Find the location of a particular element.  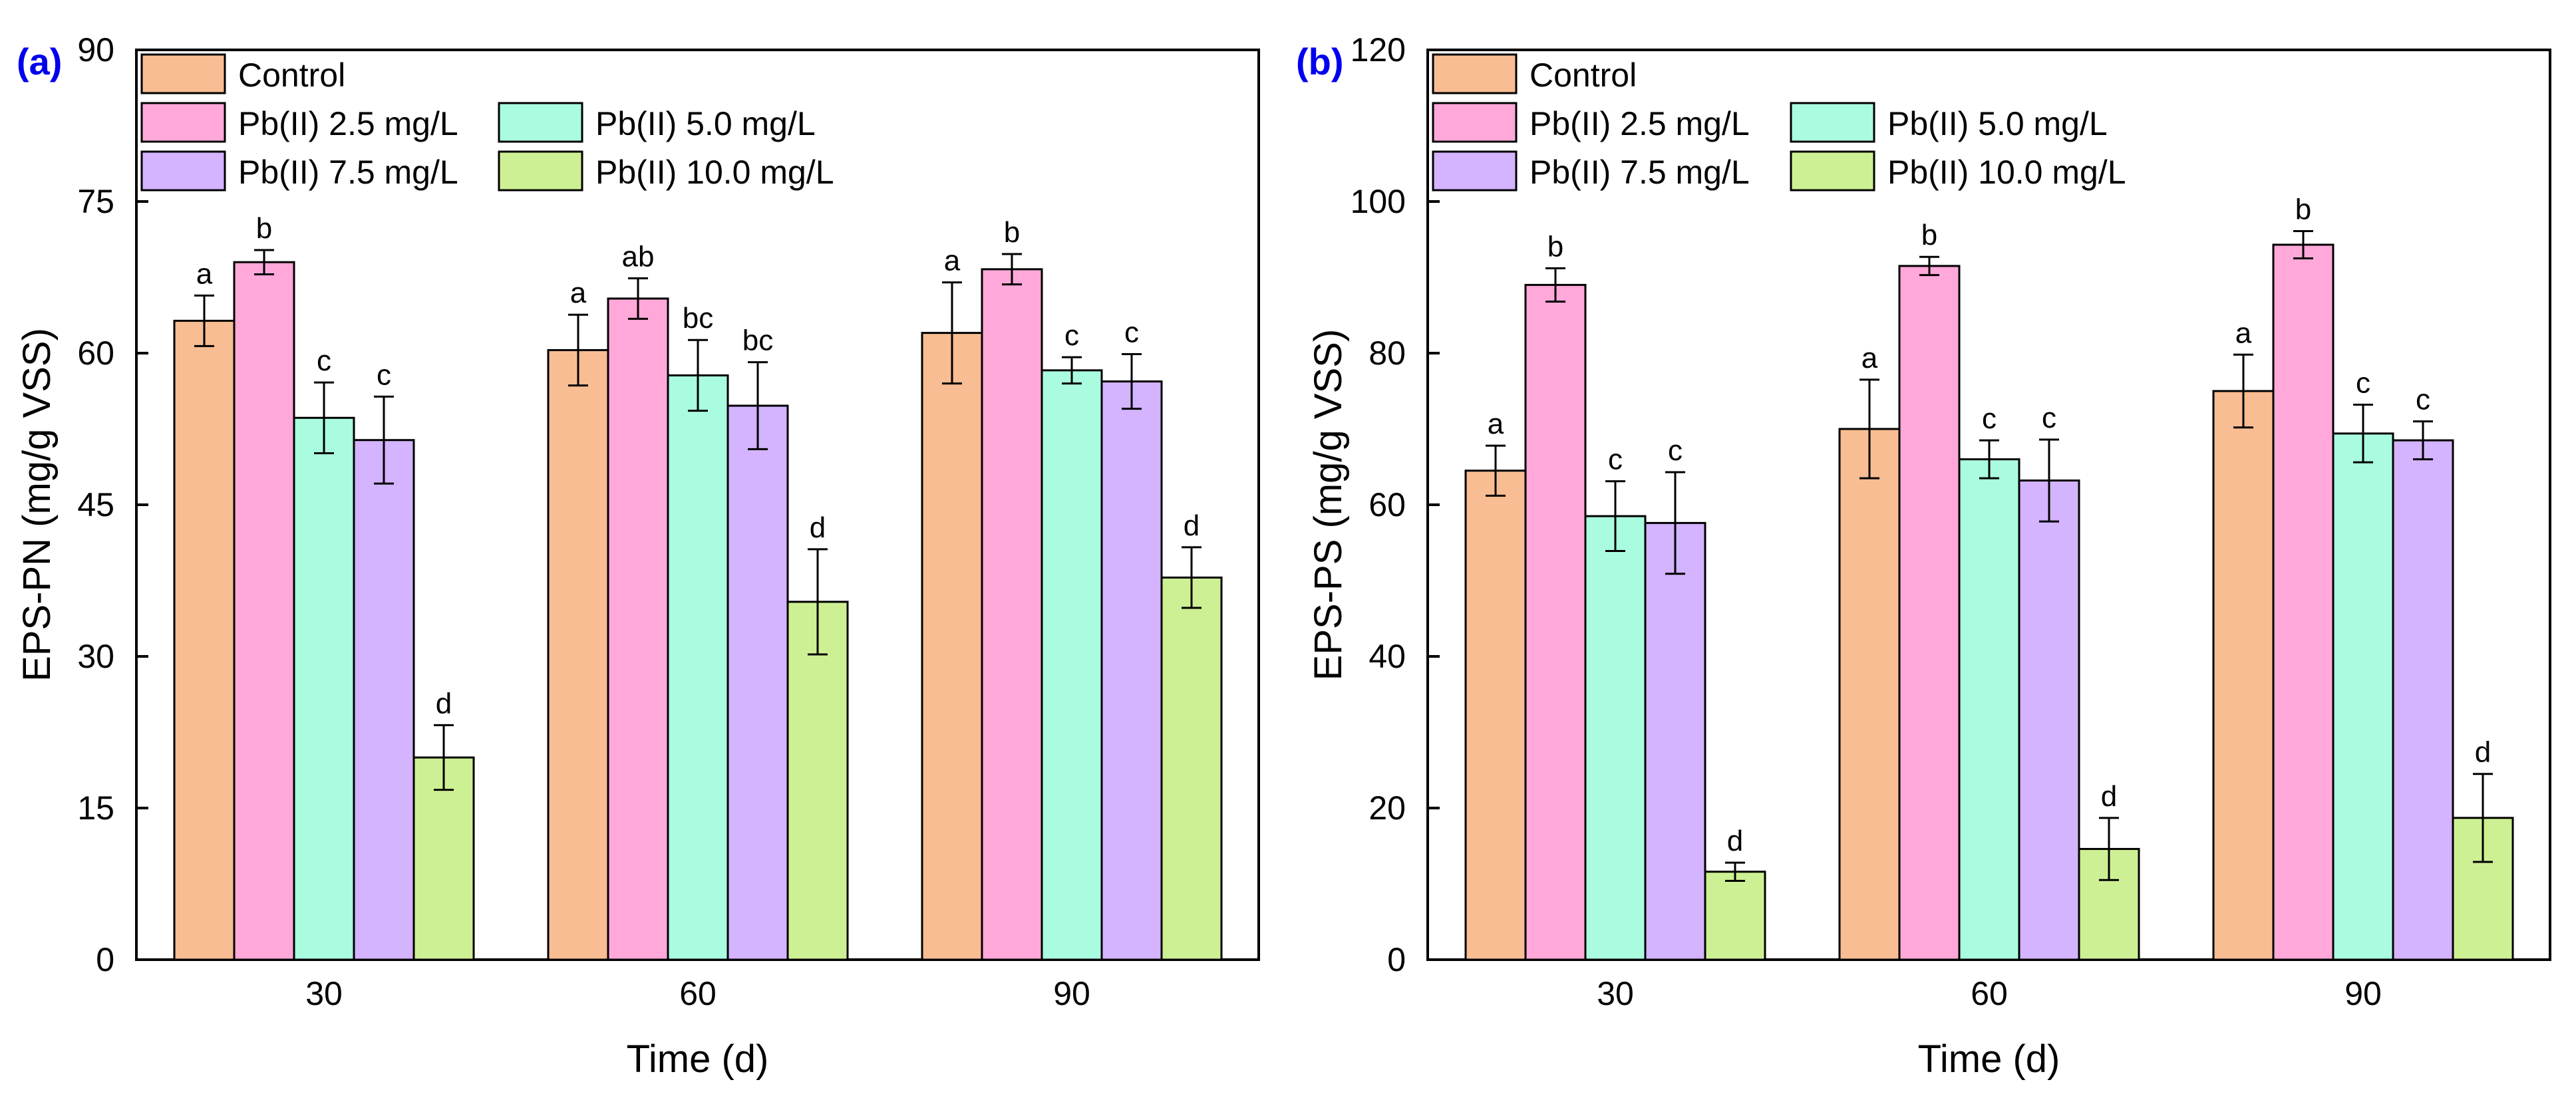

y-tick-label: 100 is located at coordinates (1378, 201).